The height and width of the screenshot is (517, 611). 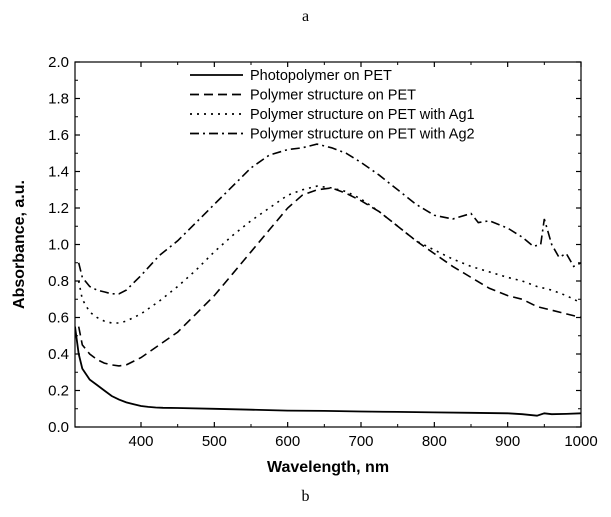 I want to click on y-tick-label: 1.6, so click(x=58, y=135).